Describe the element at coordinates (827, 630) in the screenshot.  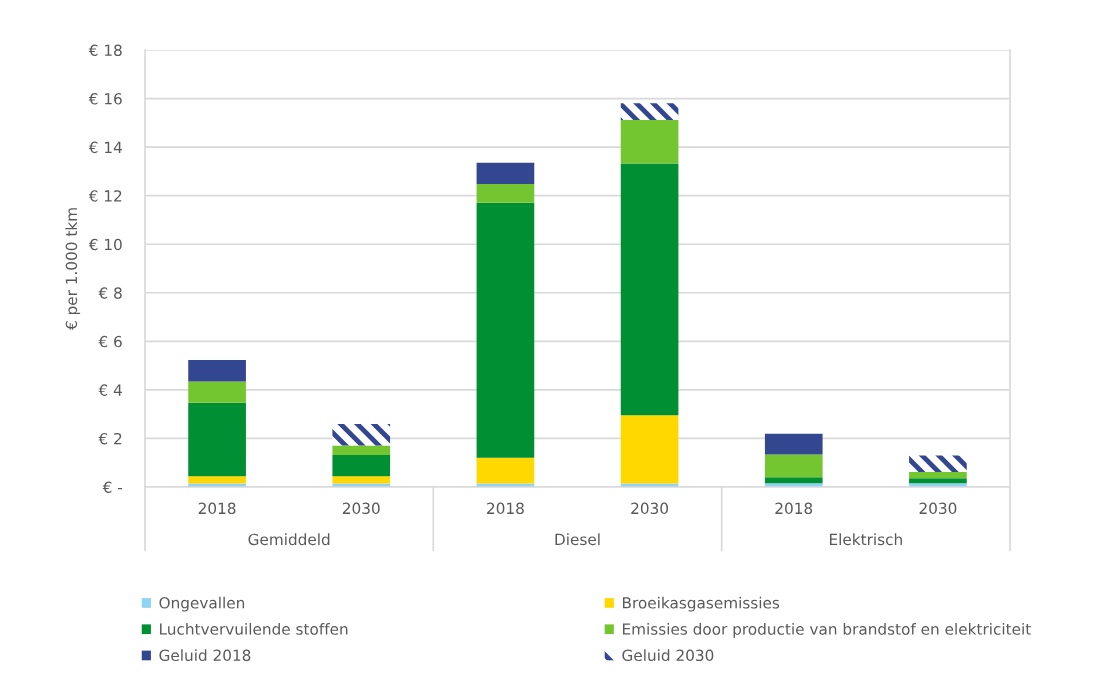
I see `legend-label: Emissies door productie van brandstof en elektriciteit` at that location.